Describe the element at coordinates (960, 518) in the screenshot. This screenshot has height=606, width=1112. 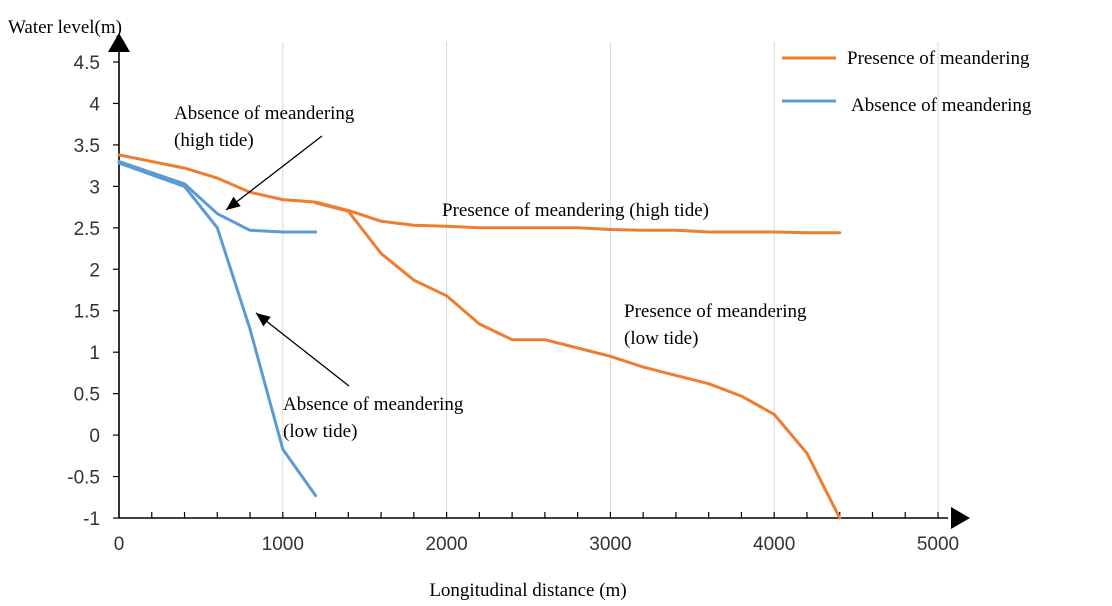
I see `x-axis-arrow` at that location.